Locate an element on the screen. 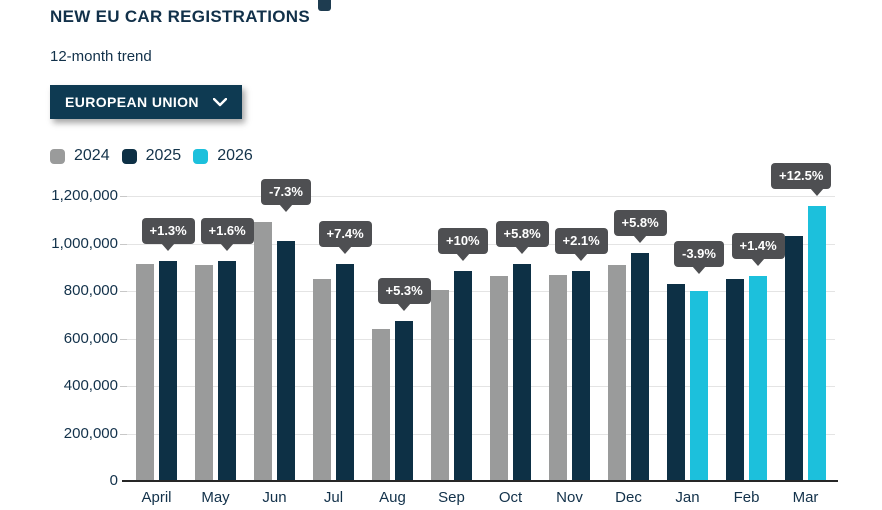 The image size is (882, 510). change-label-april: +1.3% is located at coordinates (168, 230).